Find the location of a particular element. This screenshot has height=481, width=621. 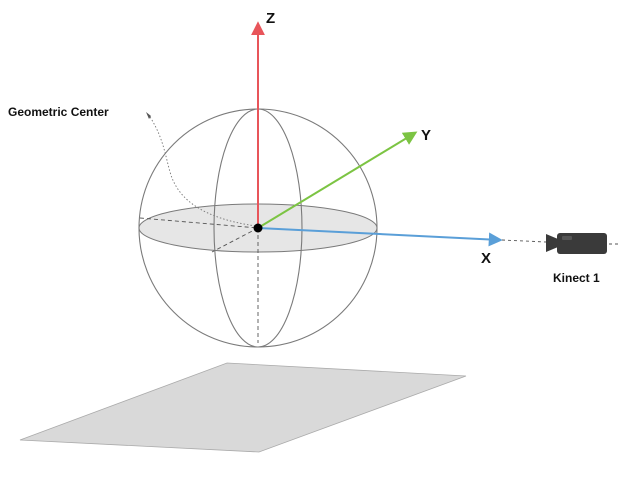

geometric-center-label: Geometric Center is located at coordinates (58, 112).